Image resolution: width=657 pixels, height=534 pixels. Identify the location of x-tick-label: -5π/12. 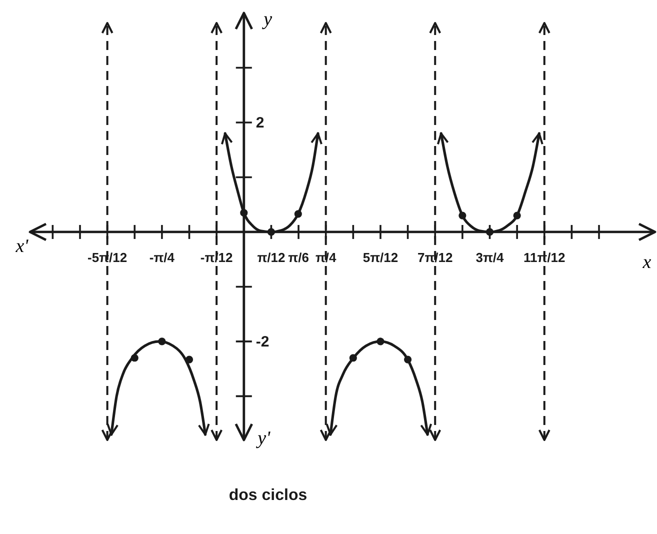
(108, 258).